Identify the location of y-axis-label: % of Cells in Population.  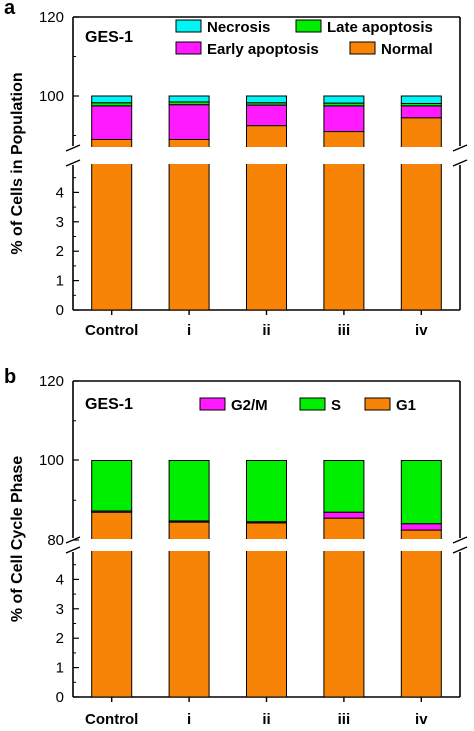
(17, 163).